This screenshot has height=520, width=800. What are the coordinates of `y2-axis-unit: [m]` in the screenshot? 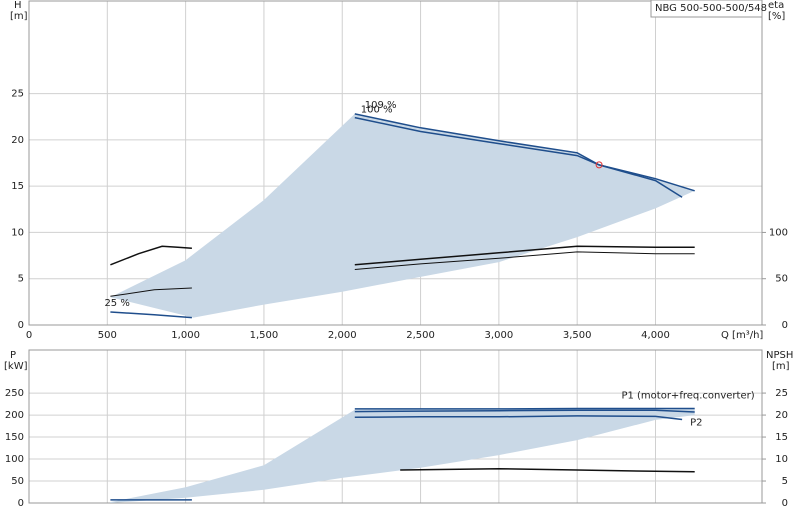 It's located at (781, 366).